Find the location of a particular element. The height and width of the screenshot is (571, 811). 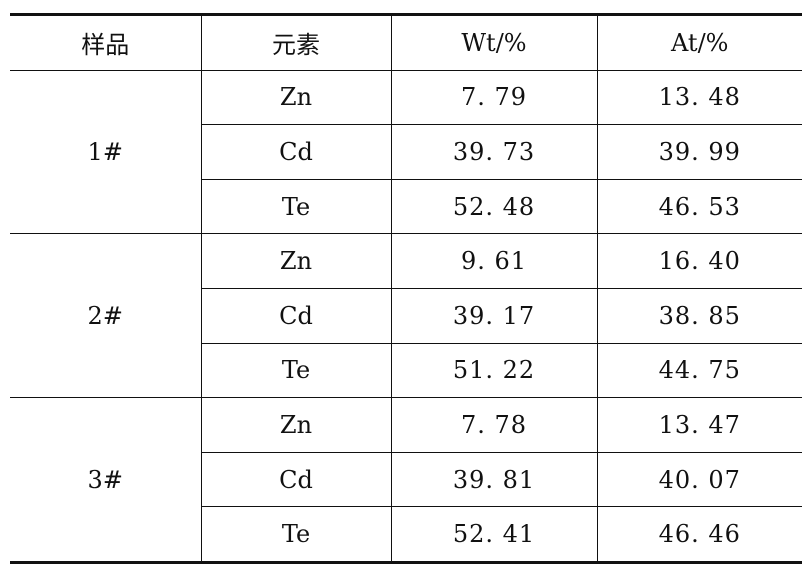

table-row: Te 52. 48 46. 53 is located at coordinates (406, 206).